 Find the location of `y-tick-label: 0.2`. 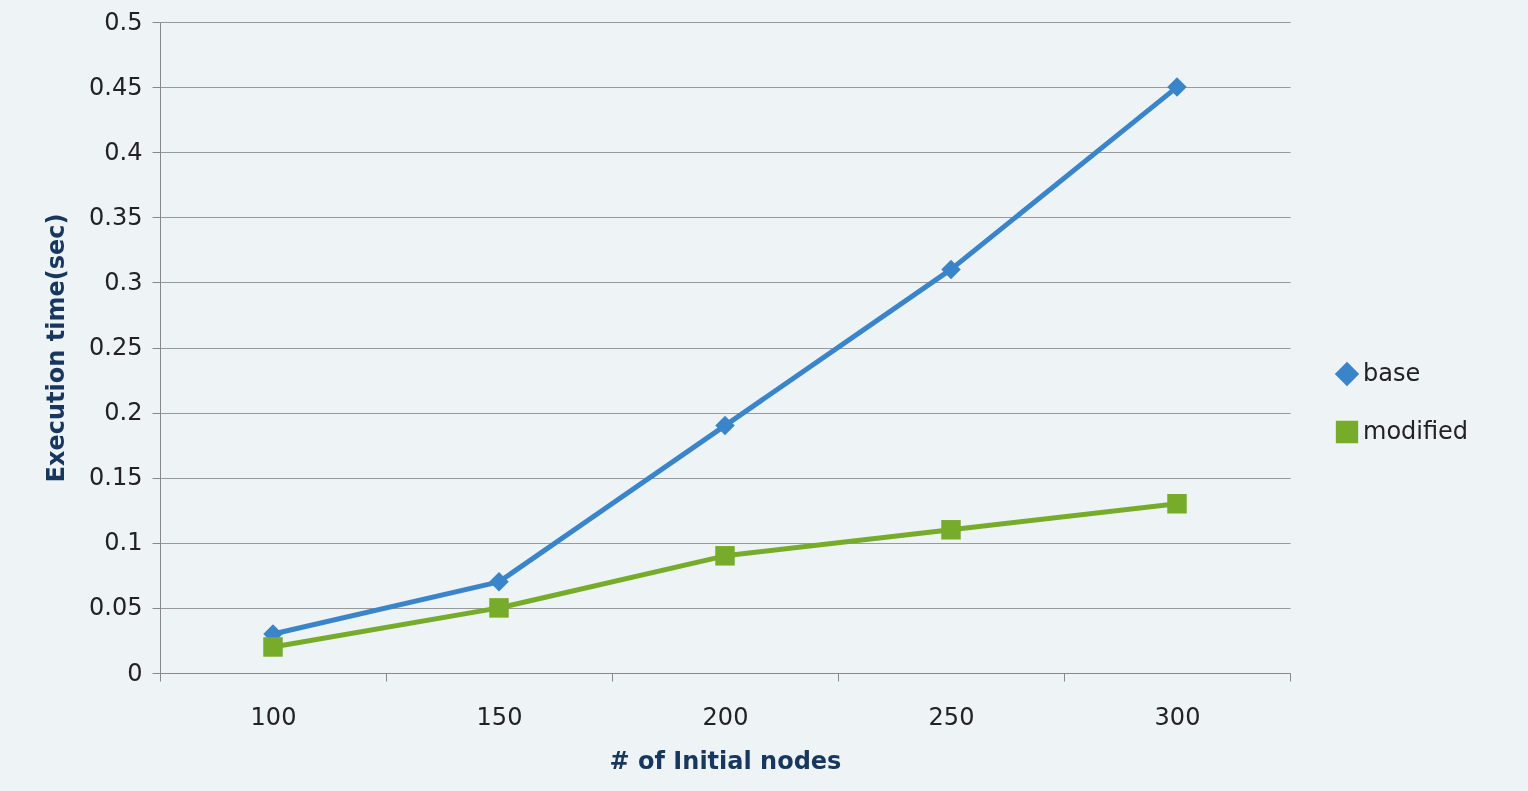

y-tick-label: 0.2 is located at coordinates (123, 412).